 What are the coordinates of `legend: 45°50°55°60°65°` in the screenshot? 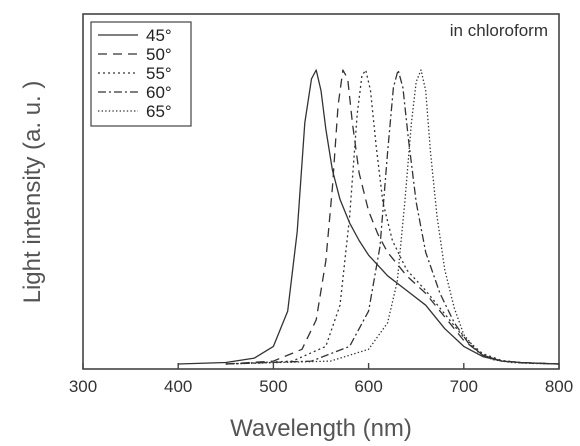 It's located at (141, 74).